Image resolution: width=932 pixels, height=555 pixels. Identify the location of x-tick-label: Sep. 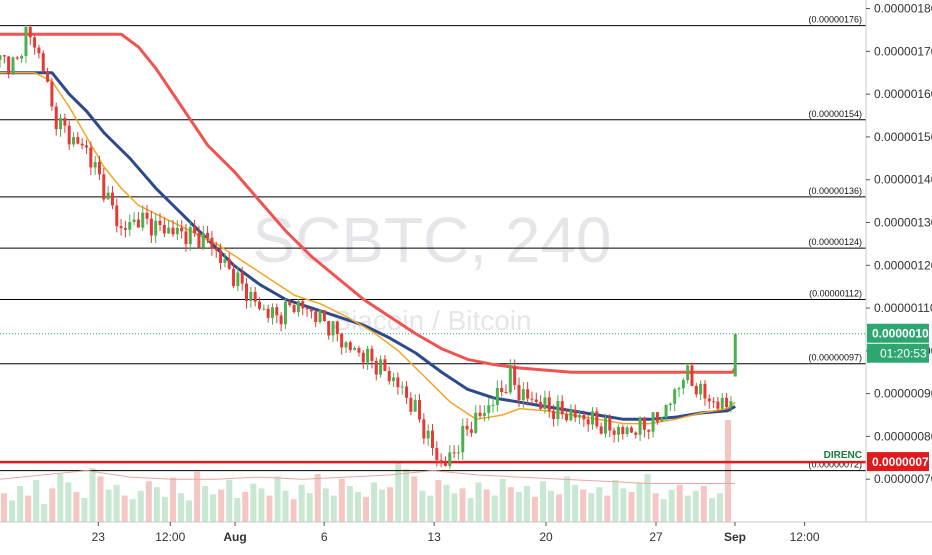
(735, 537).